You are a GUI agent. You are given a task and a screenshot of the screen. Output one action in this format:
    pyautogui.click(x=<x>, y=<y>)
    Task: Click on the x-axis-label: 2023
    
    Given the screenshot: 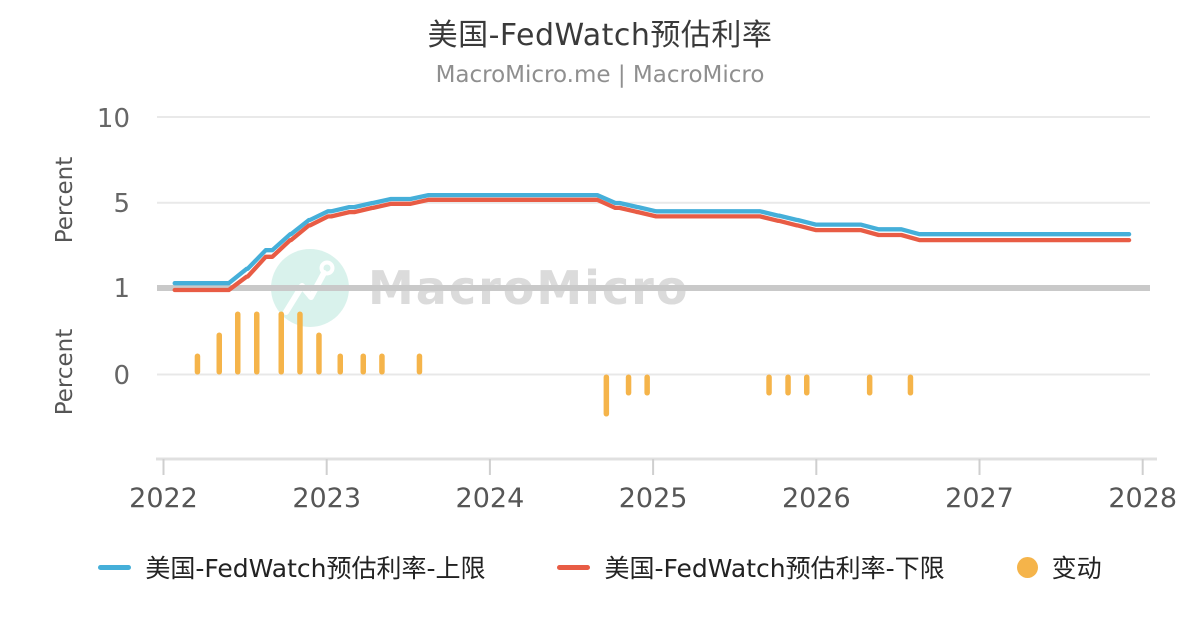 What is the action you would take?
    pyautogui.click(x=326, y=498)
    